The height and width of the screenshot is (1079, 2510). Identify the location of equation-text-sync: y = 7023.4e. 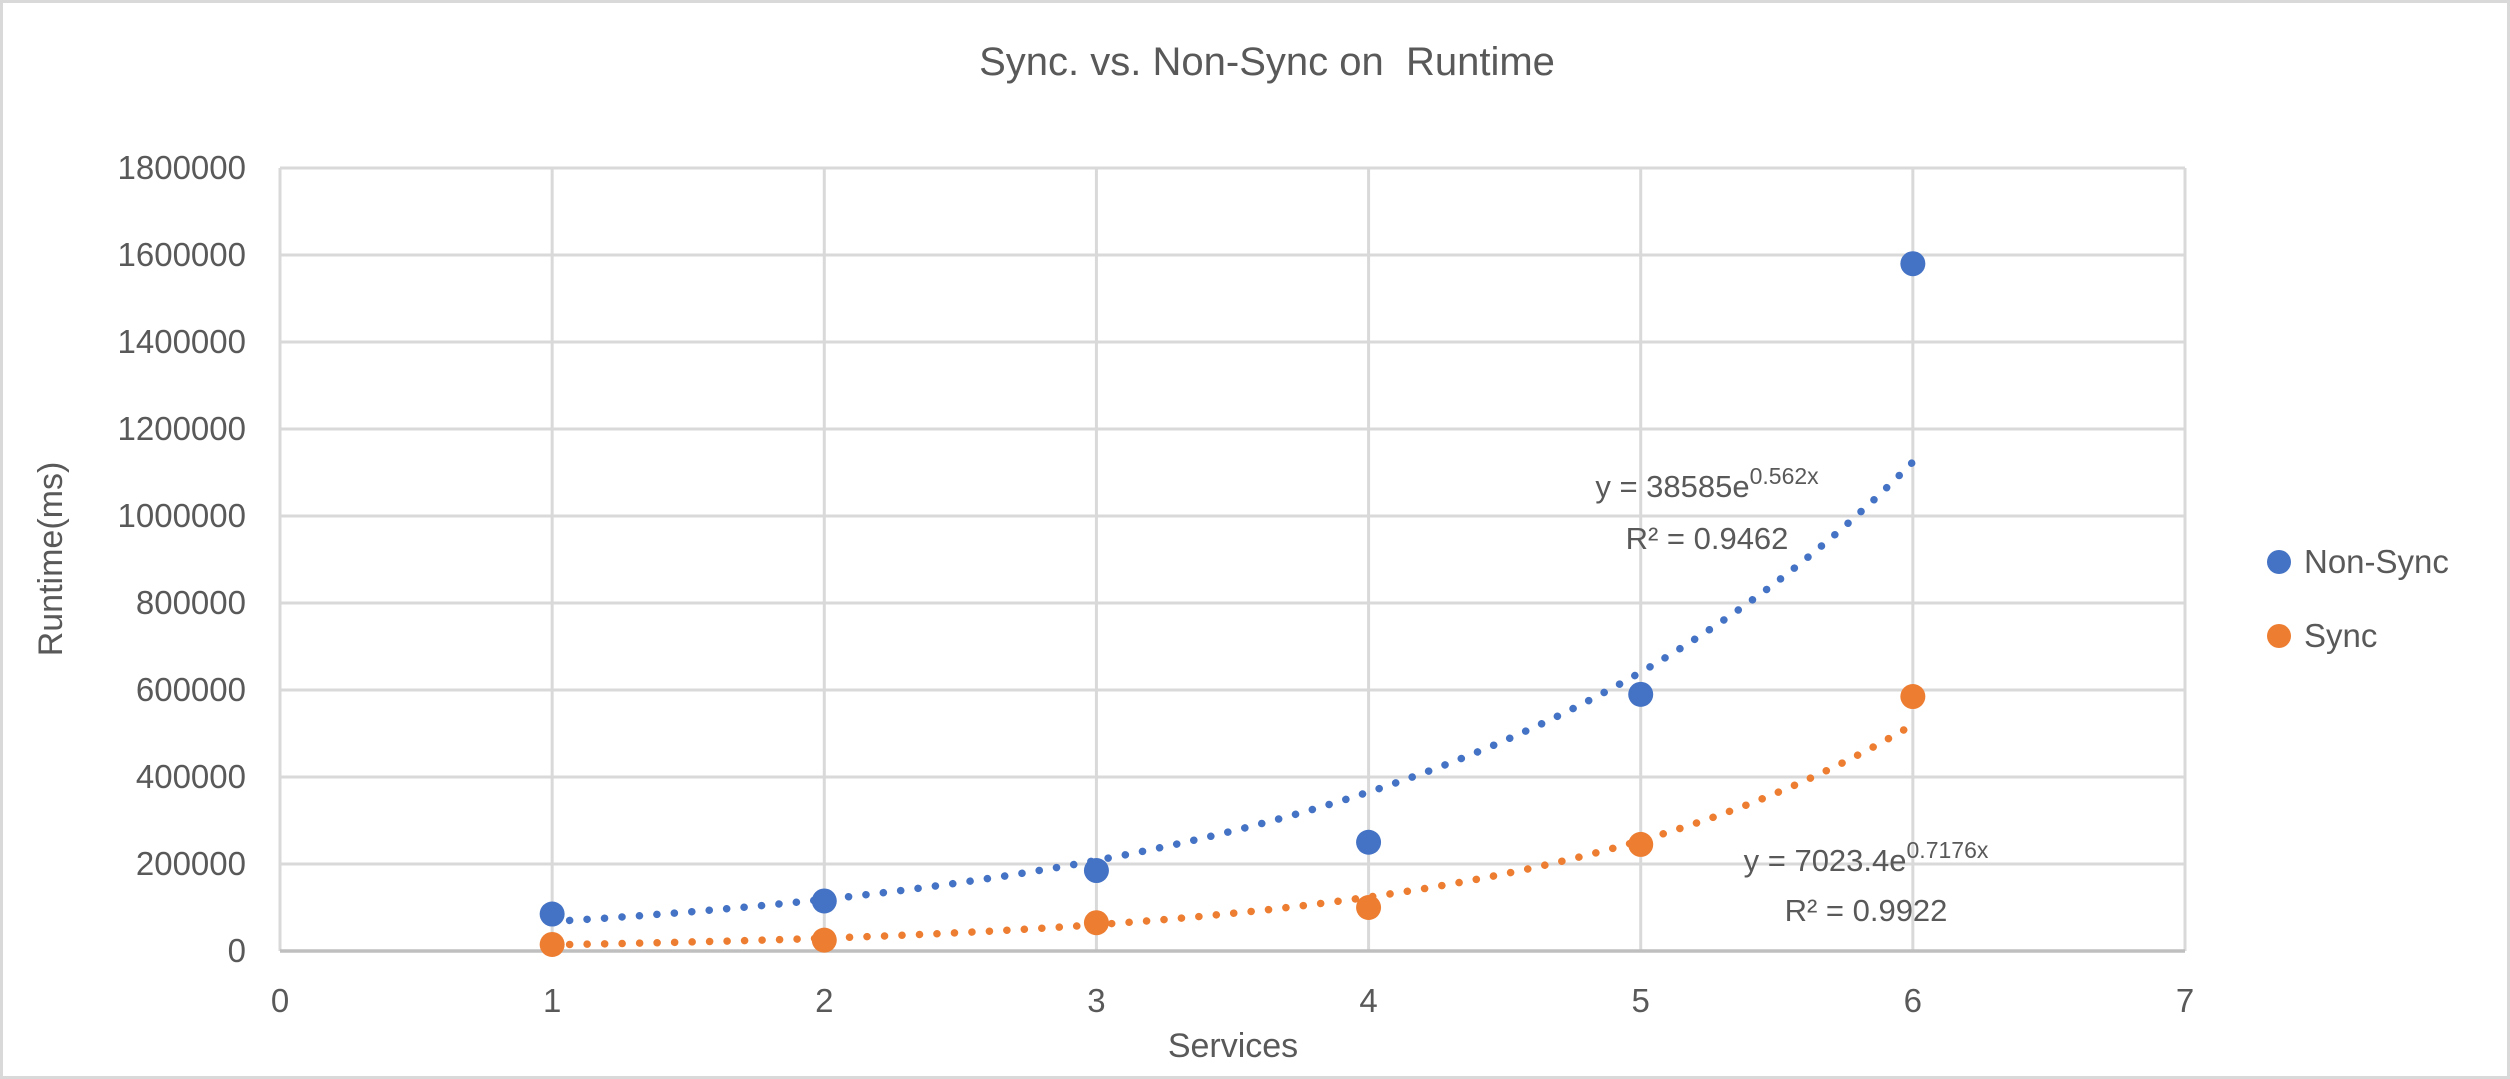
(1825, 860).